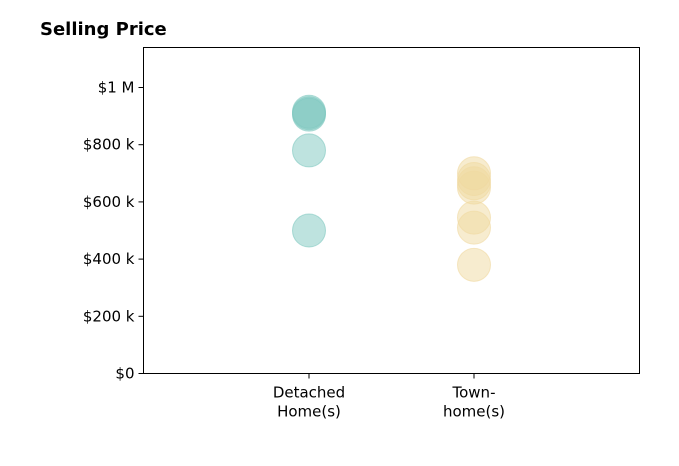  I want to click on data-points, so click(391, 188).